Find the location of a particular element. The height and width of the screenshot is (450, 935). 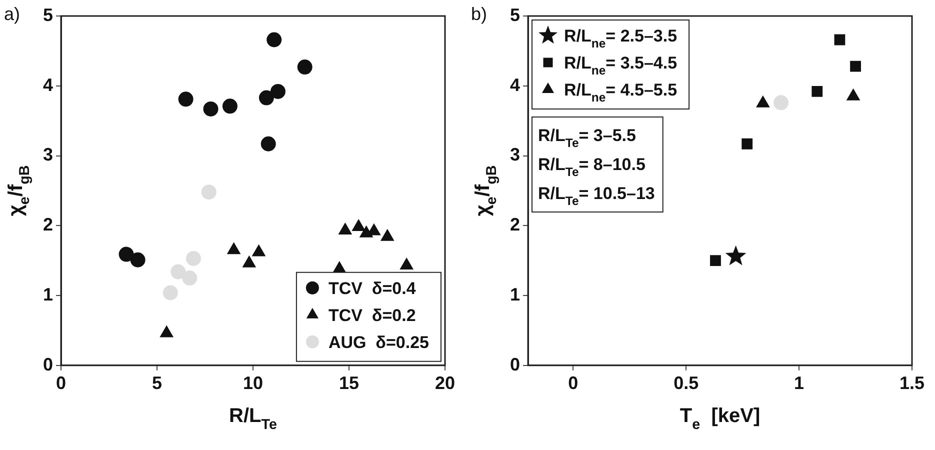

chart-title: b) is located at coordinates (479, 14).